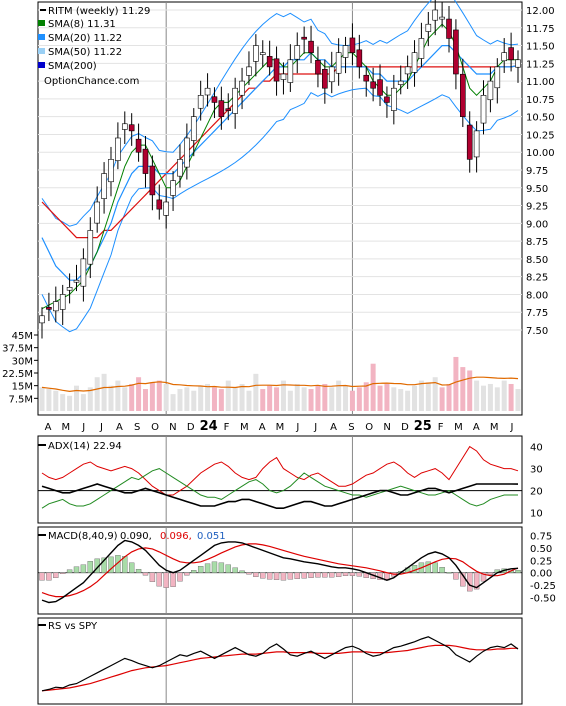 Image resolution: width=566 pixels, height=706 pixels. What do you see at coordinates (85, 38) in the screenshot?
I see `legend-label-sma20: SMA(20) 11.22` at bounding box center [85, 38].